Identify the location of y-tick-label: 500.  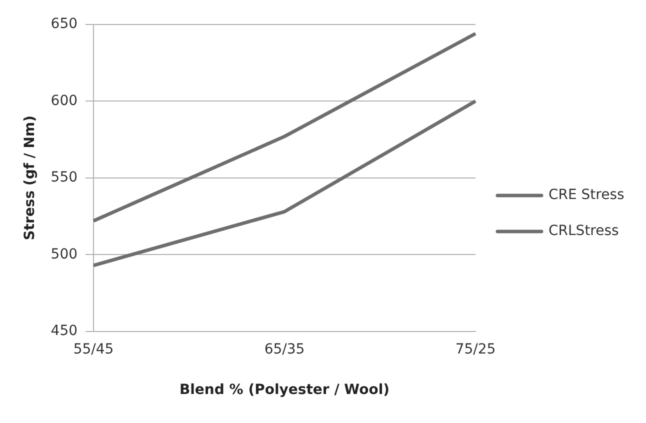
(64, 254).